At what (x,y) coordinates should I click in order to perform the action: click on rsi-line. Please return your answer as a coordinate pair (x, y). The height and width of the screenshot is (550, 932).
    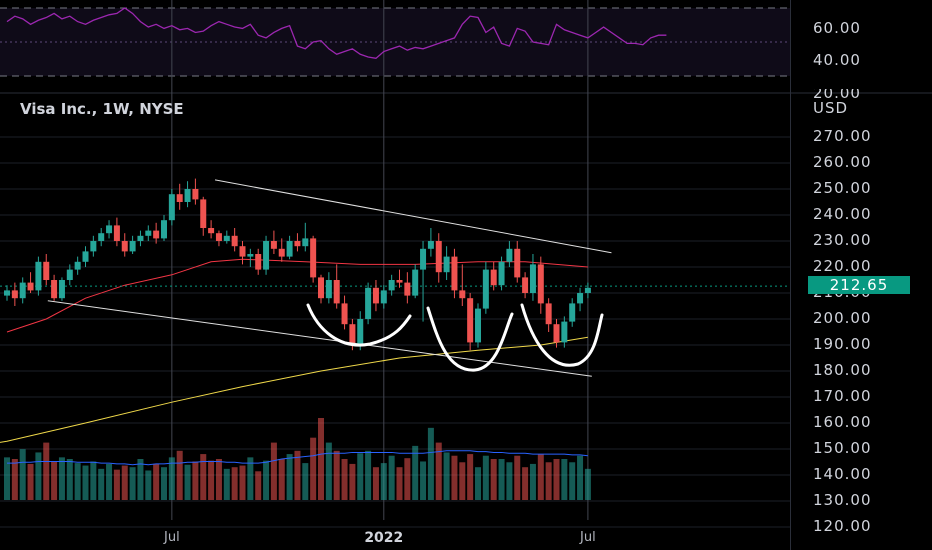
    Looking at the image, I should click on (336, 33).